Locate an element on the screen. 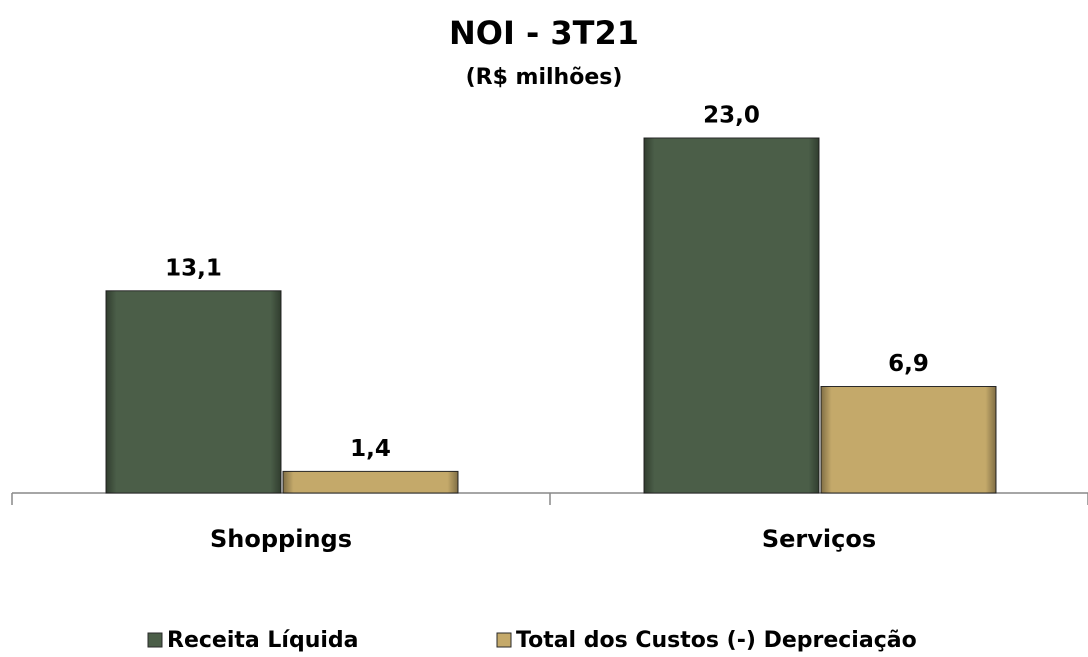 The height and width of the screenshot is (657, 1088). x-tick-label: Shoppings is located at coordinates (281, 539).